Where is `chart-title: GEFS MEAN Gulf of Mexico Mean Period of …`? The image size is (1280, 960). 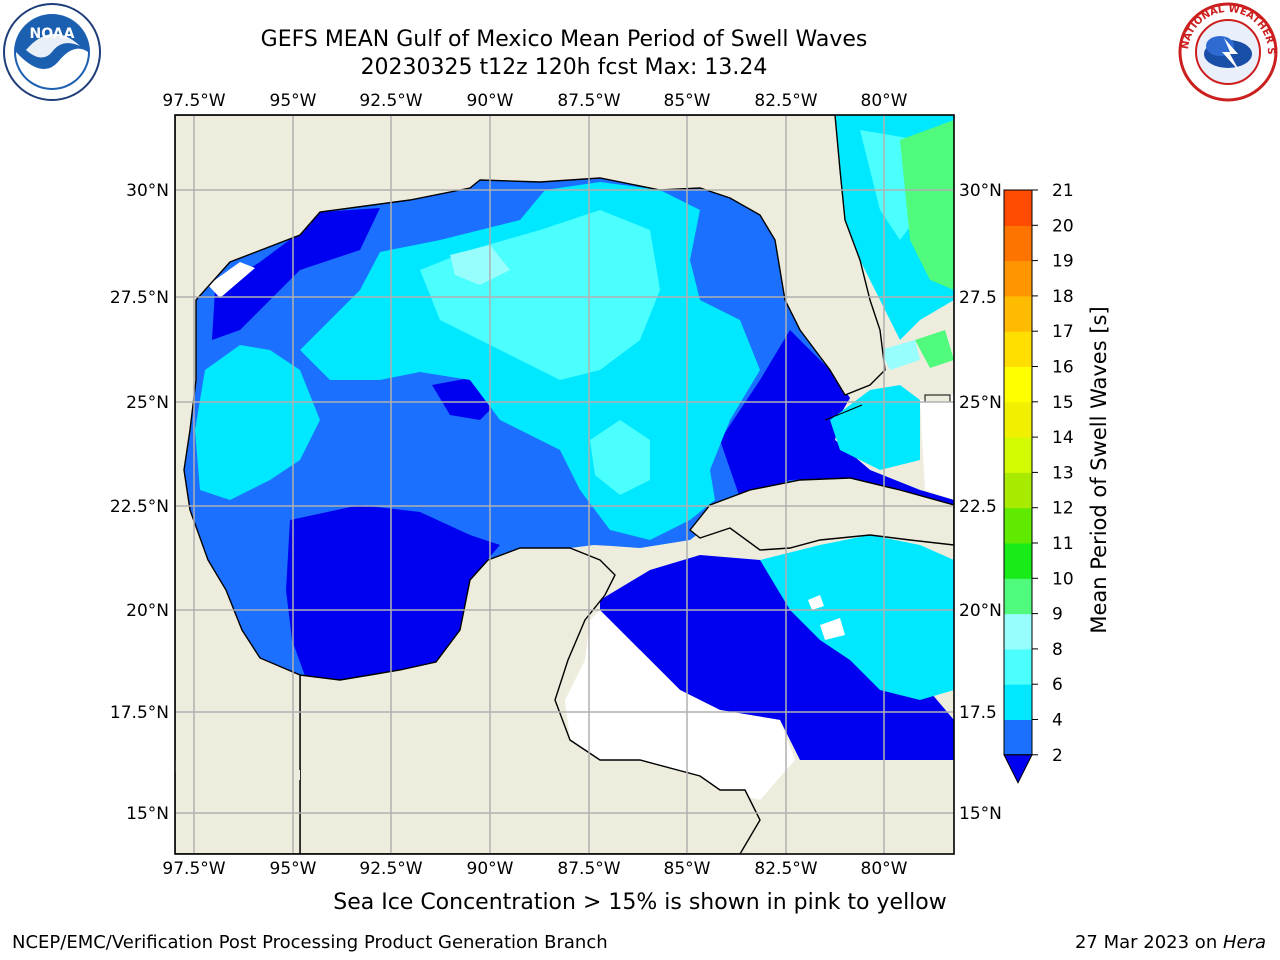
chart-title: GEFS MEAN Gulf of Mexico Mean Period of … is located at coordinates (564, 39).